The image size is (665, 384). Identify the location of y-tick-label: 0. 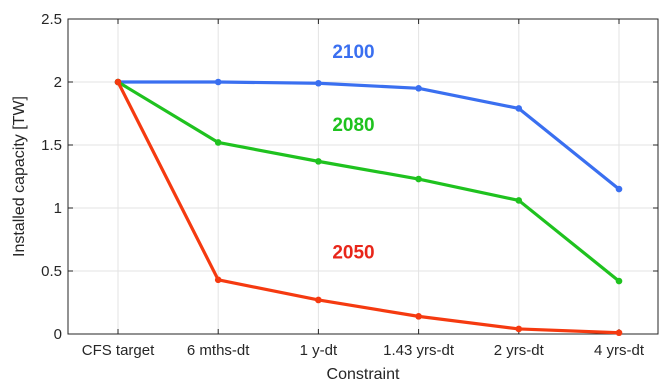
(58, 334).